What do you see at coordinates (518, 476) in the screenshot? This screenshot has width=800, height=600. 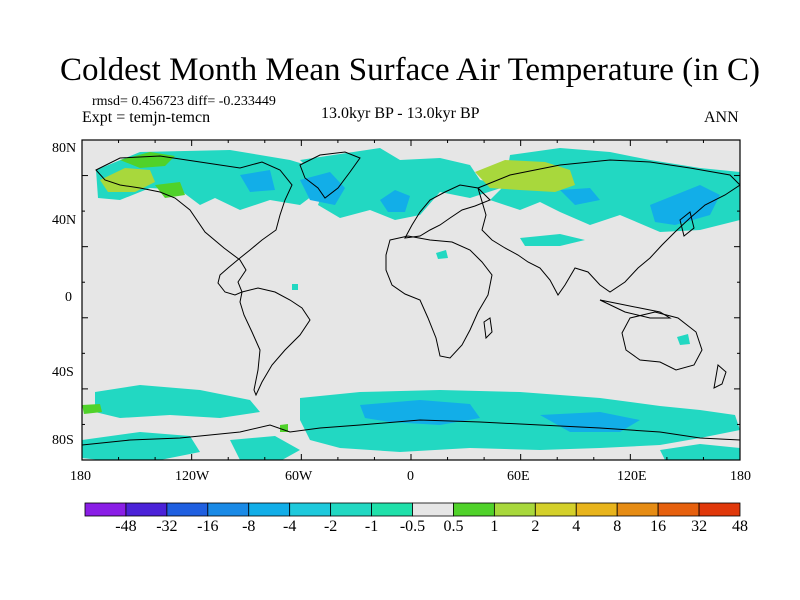 I see `lon-label: 60E` at bounding box center [518, 476].